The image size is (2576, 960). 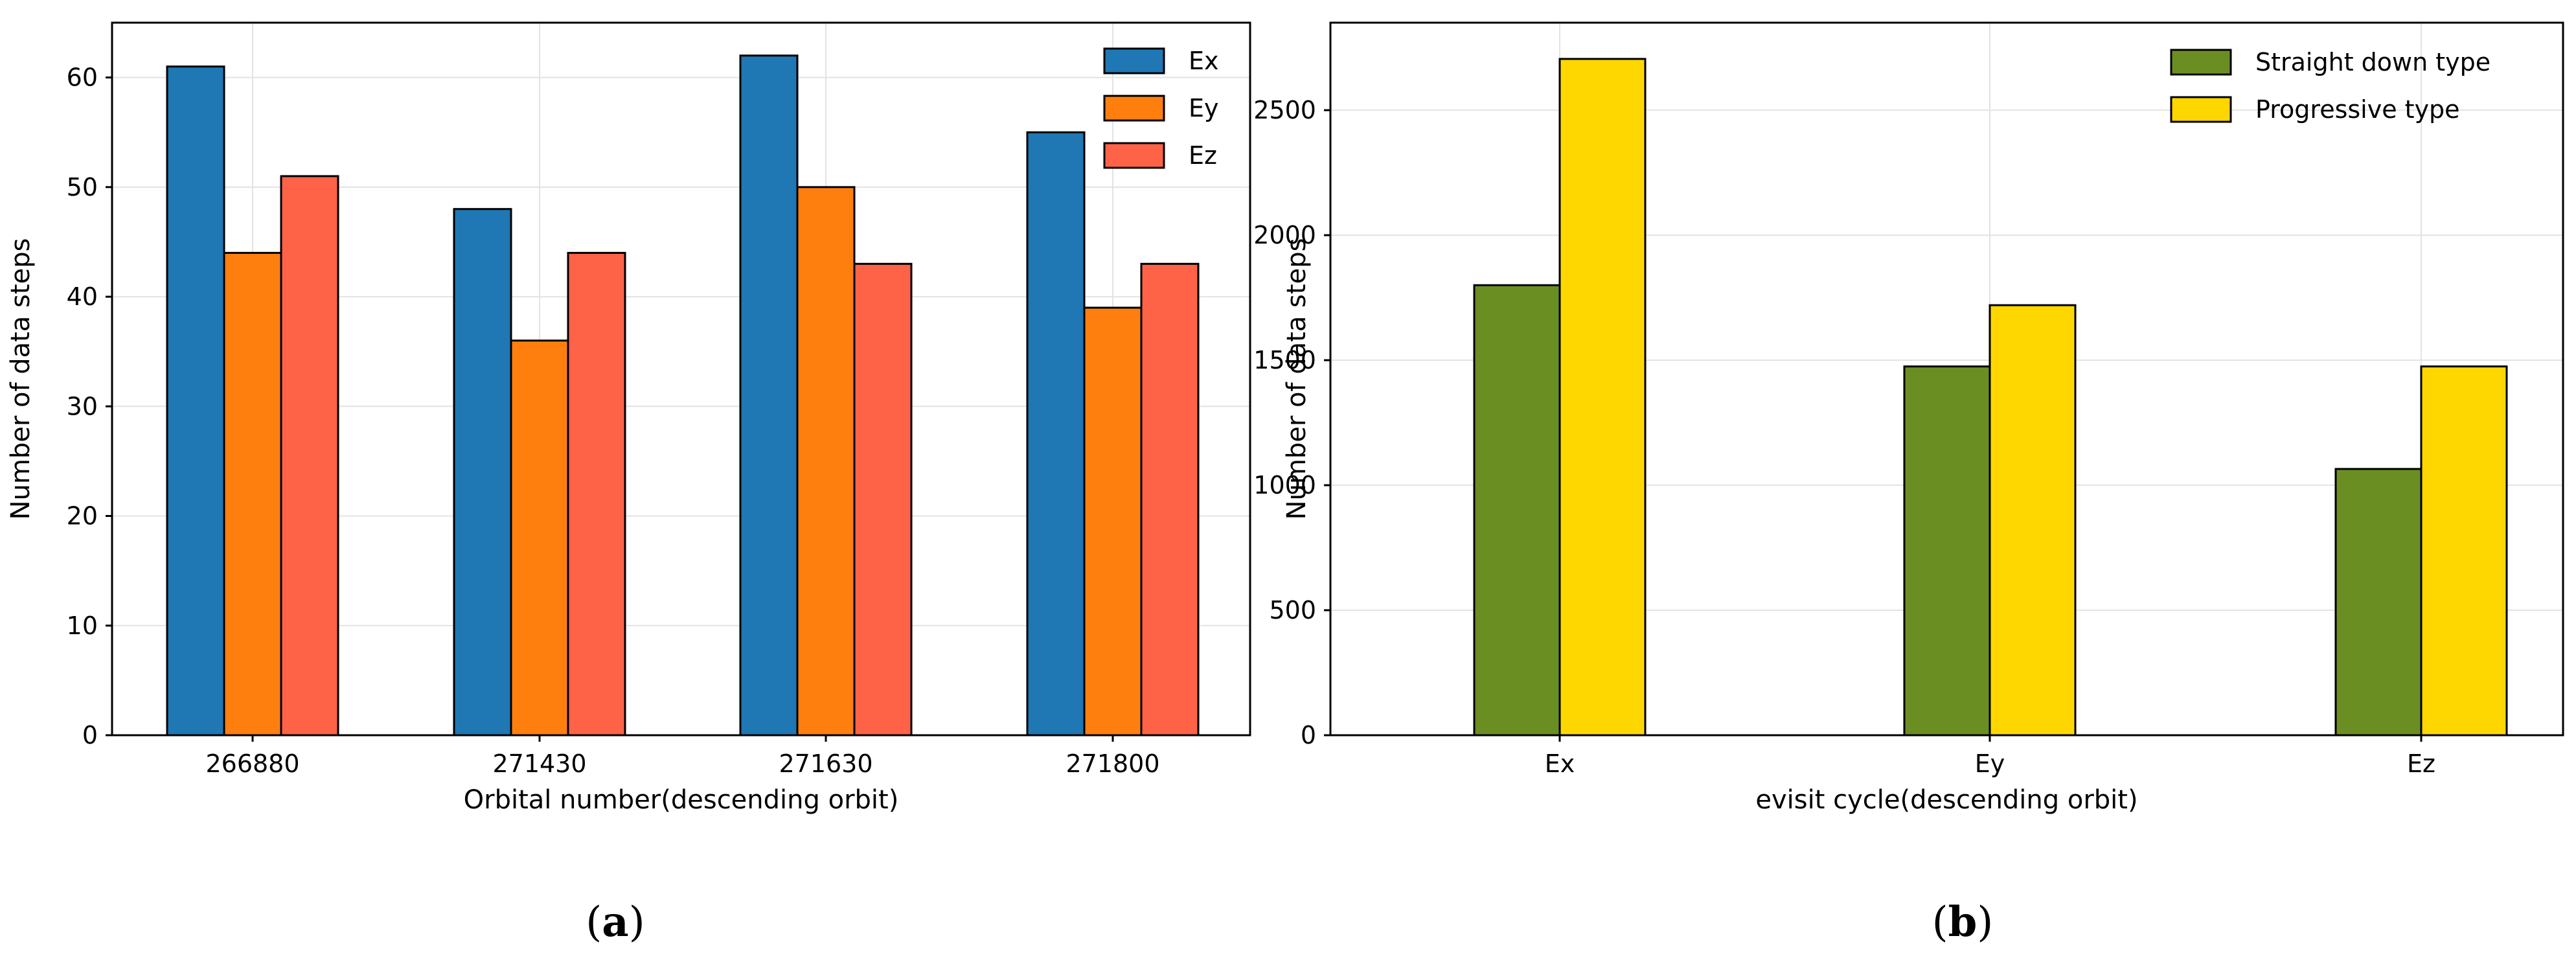 I want to click on legend-label-ex: Ex, so click(x=1204, y=61).